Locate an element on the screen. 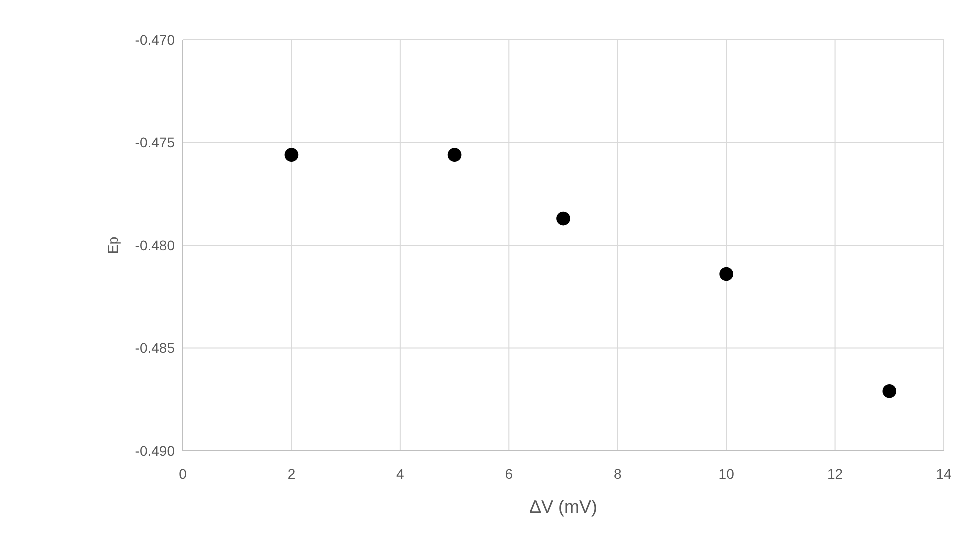  x-axis-title: ΔV (mV) is located at coordinates (563, 507).